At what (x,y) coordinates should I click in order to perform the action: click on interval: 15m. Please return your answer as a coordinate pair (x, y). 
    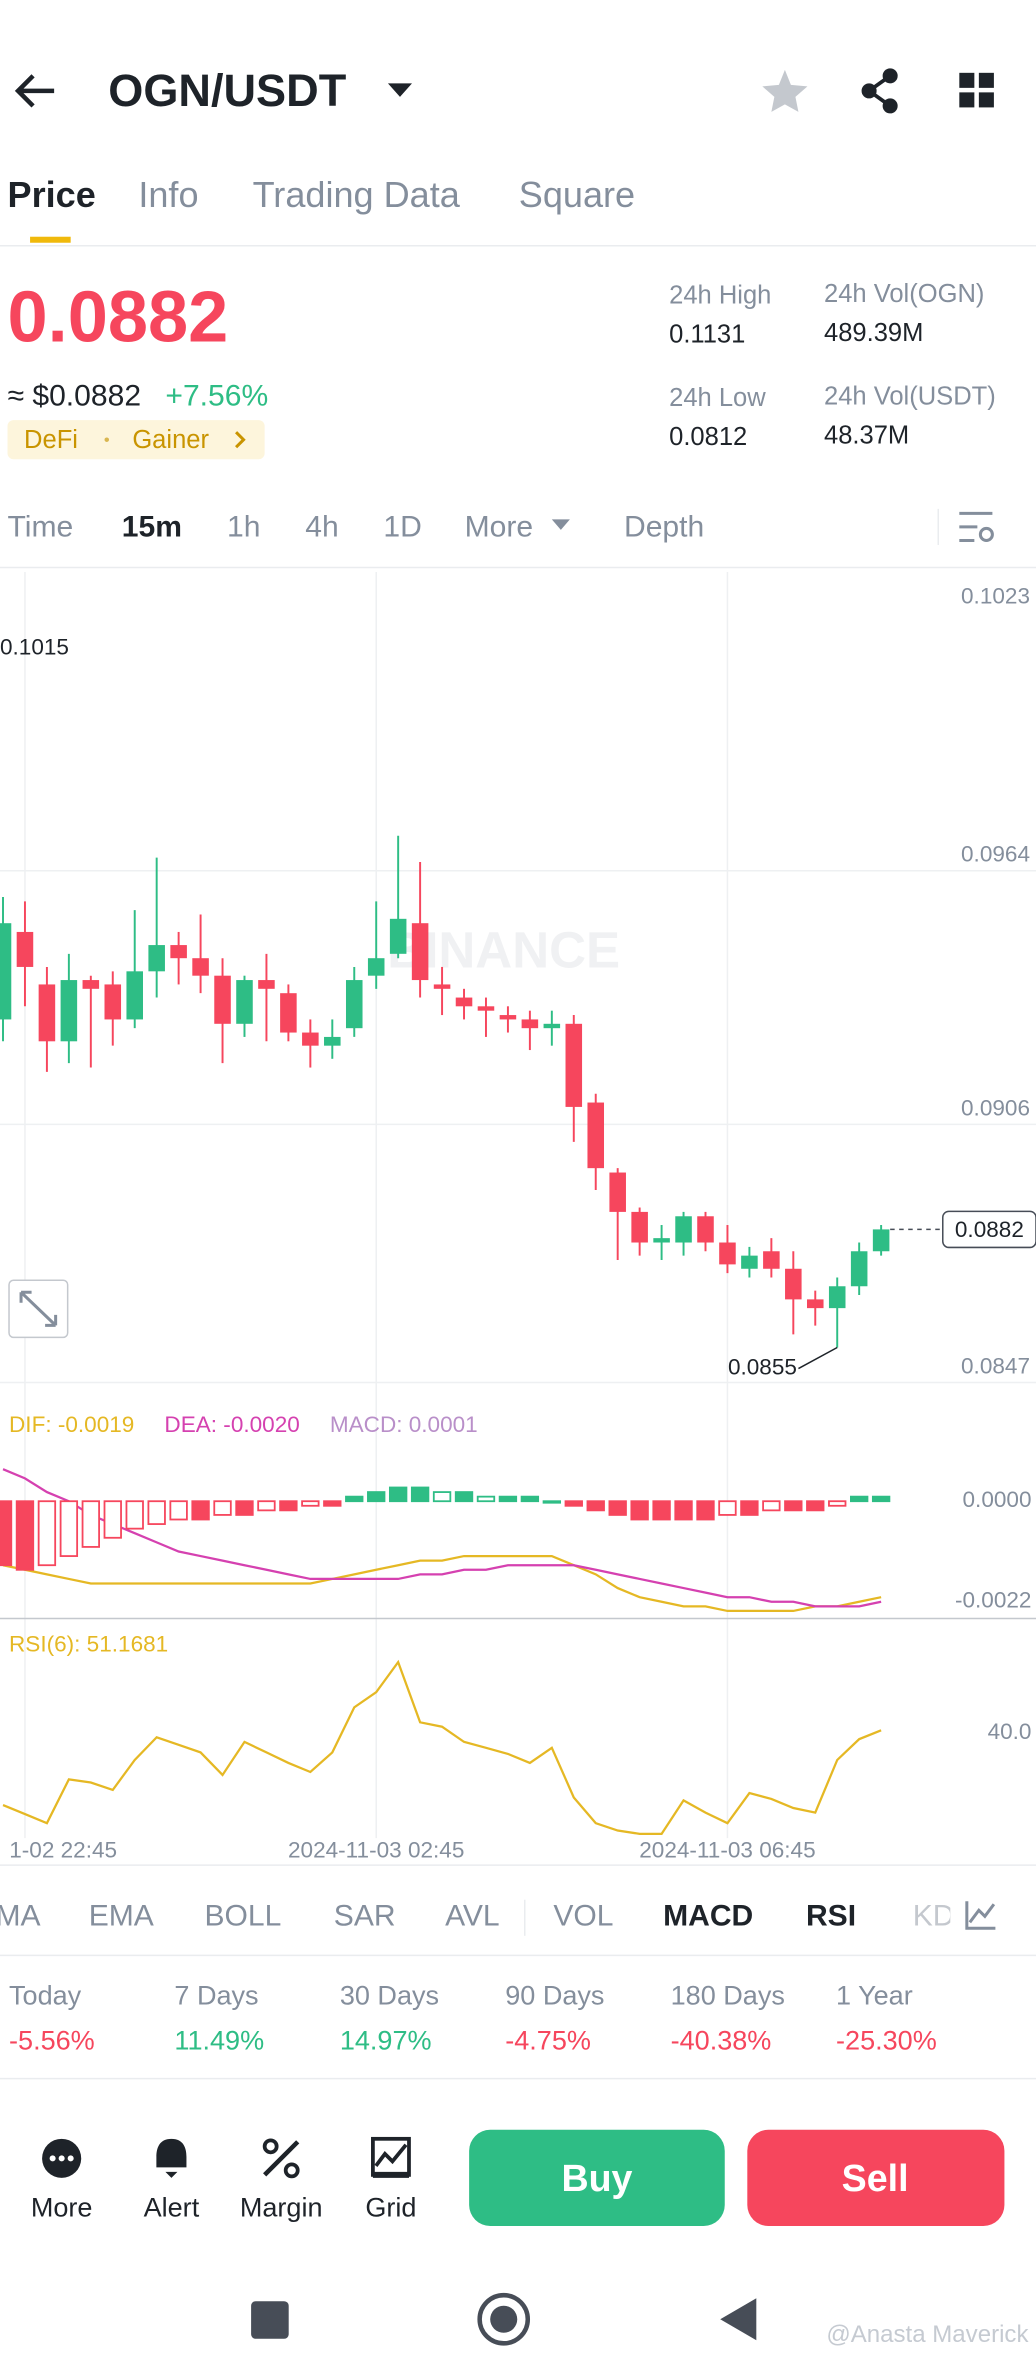
    Looking at the image, I should click on (152, 526).